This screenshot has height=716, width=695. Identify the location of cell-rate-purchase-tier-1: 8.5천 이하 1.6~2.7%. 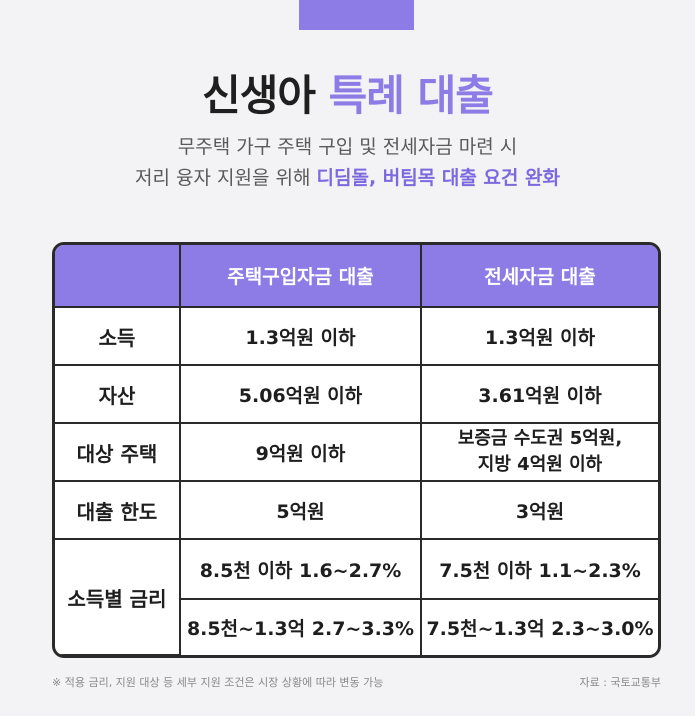
(300, 569).